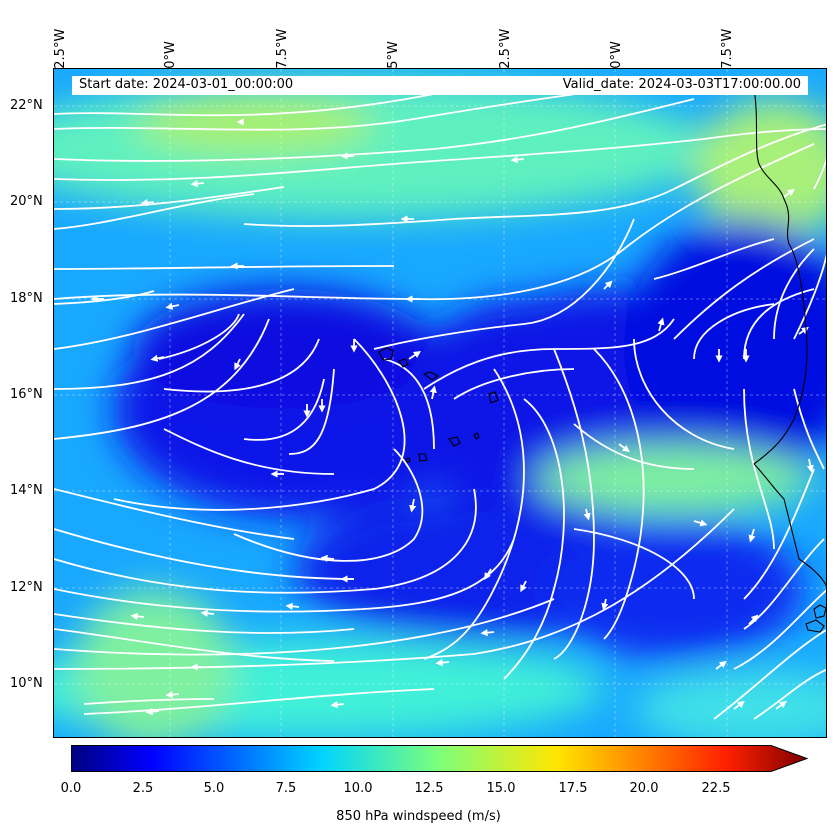 Image resolution: width=837 pixels, height=836 pixels. Describe the element at coordinates (26, 490) in the screenshot. I see `lat-label: 14°N` at that location.